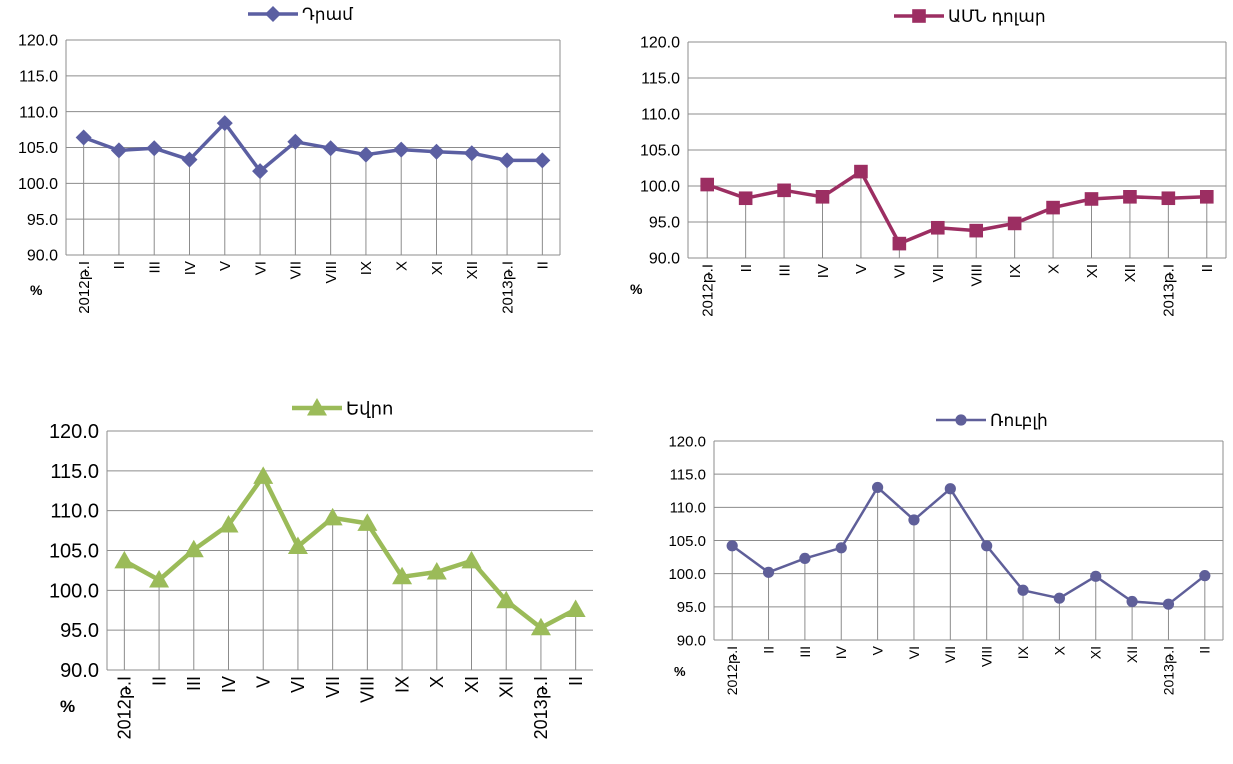  I want to click on legend-label: Ռուբլի, so click(1019, 420).